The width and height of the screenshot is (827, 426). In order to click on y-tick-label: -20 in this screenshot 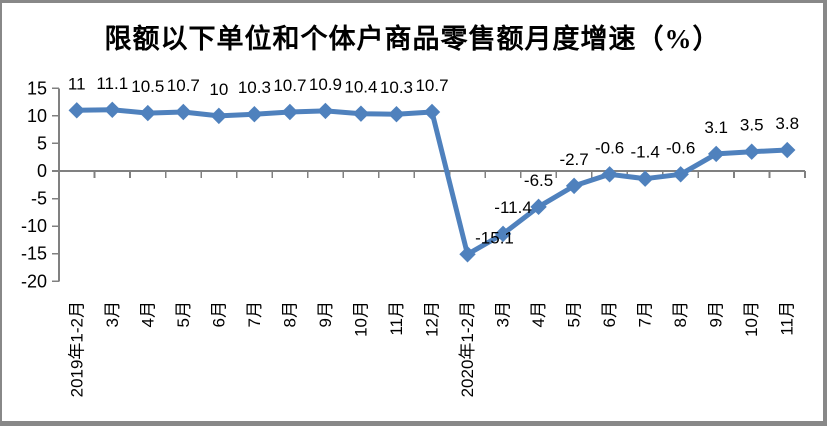, I will do `click(34, 281)`.